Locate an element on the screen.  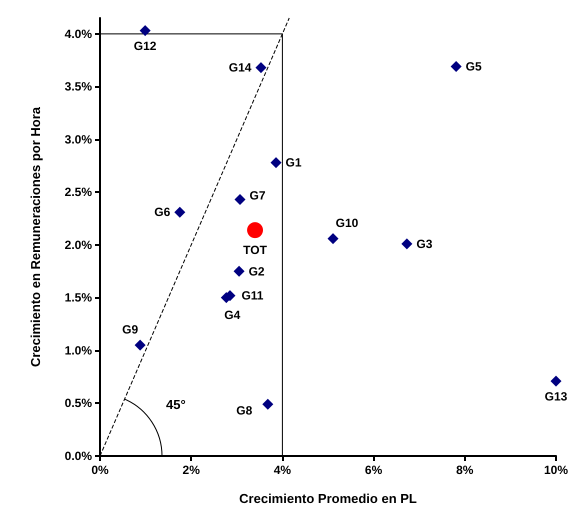
y-tick-label: 2.0% is located at coordinates (78, 245).